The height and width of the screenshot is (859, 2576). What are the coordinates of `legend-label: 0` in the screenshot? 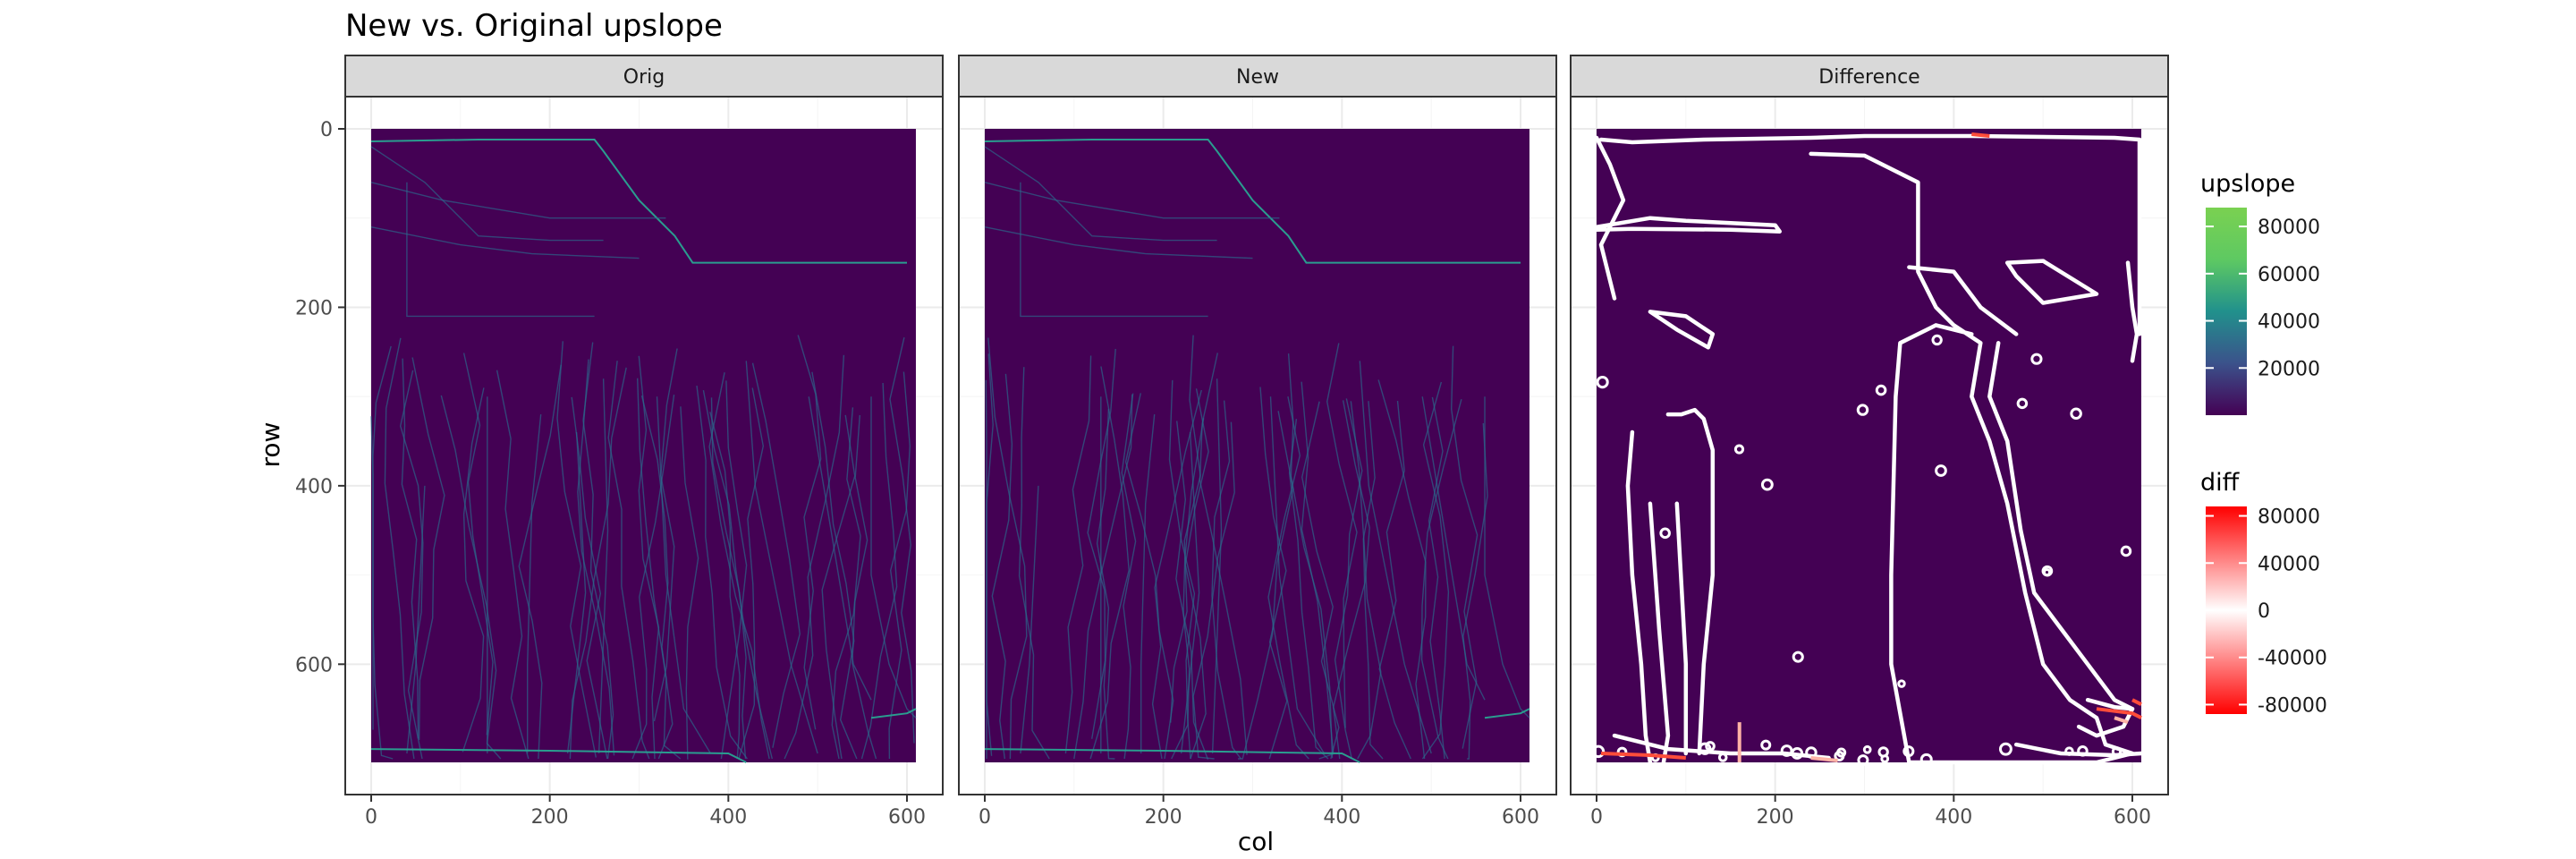 It's located at (2264, 611).